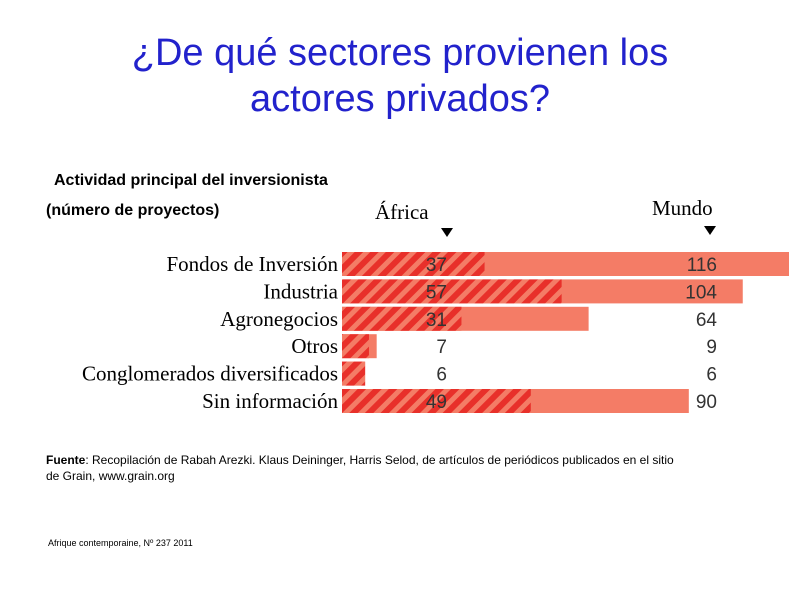  Describe the element at coordinates (300, 291) in the screenshot. I see `category-label: Industria` at that location.